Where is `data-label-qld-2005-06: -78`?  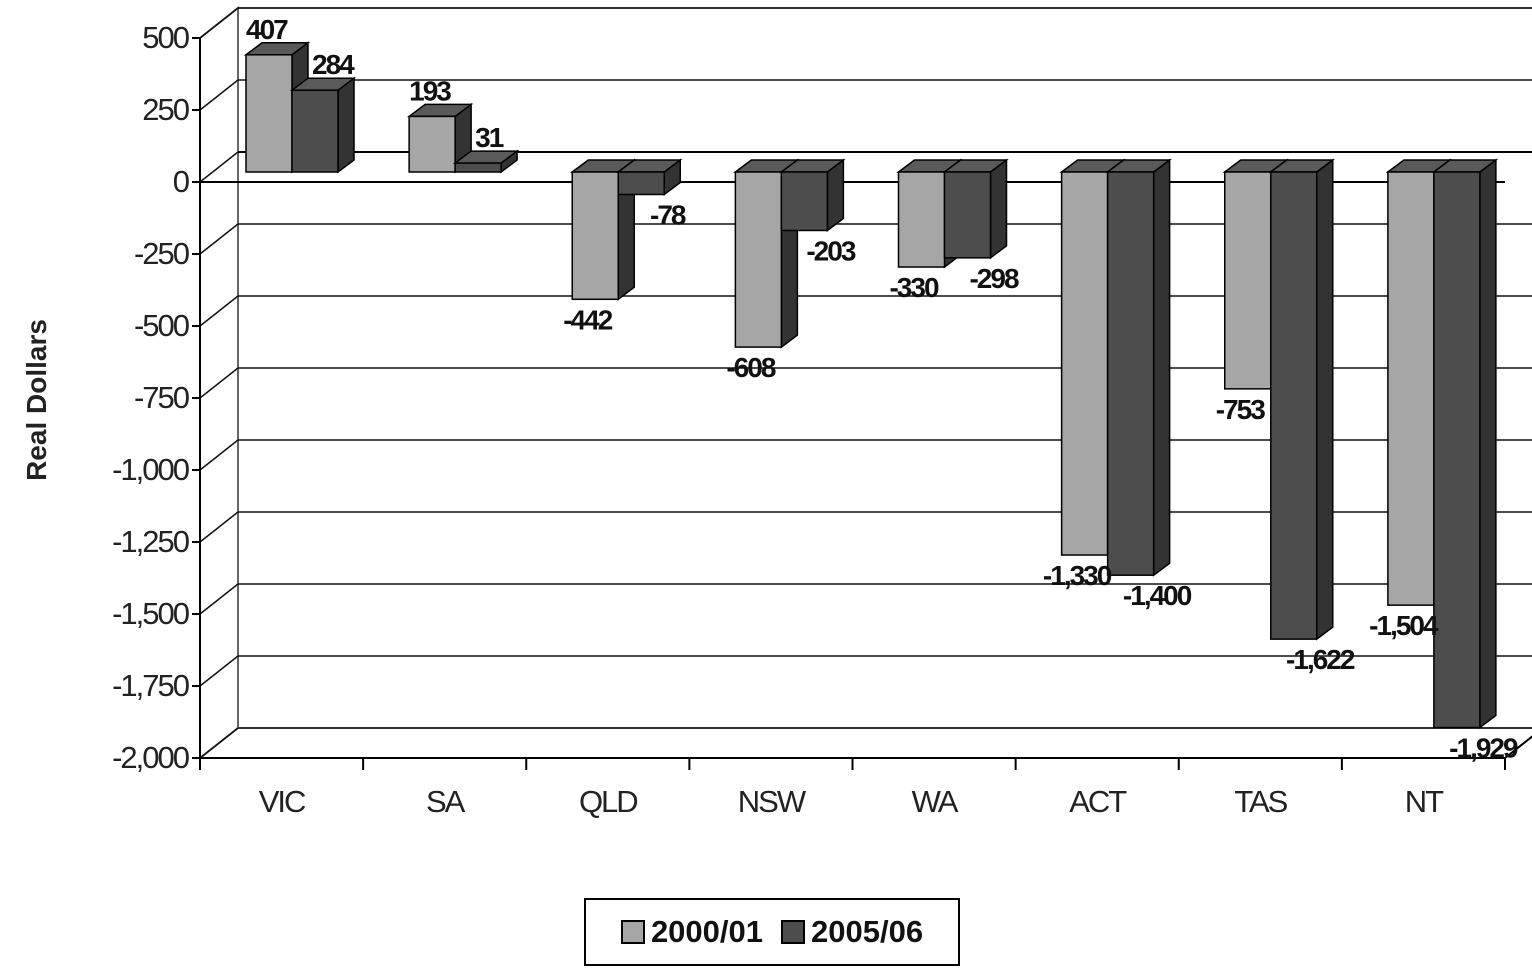 data-label-qld-2005-06: -78 is located at coordinates (668, 214).